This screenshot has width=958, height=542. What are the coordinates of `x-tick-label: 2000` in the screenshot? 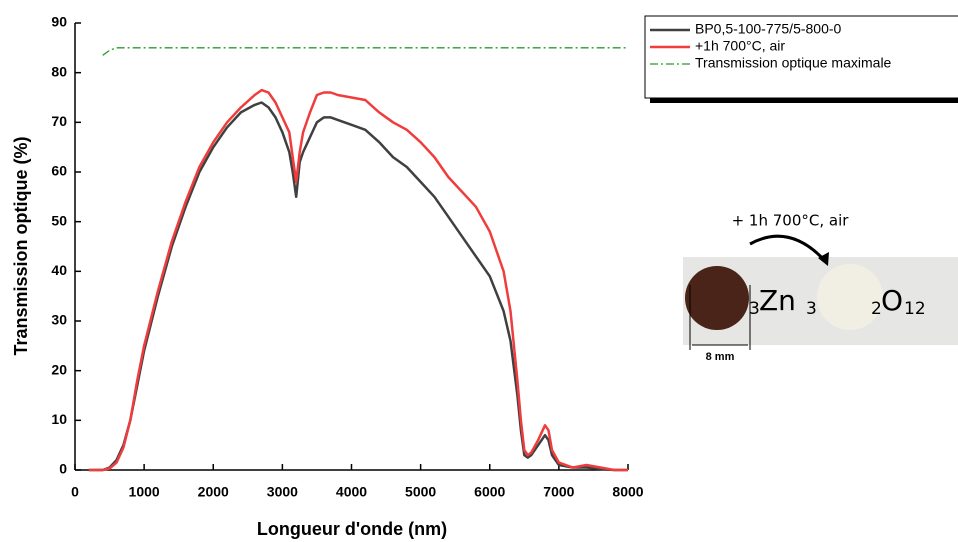 It's located at (213, 492).